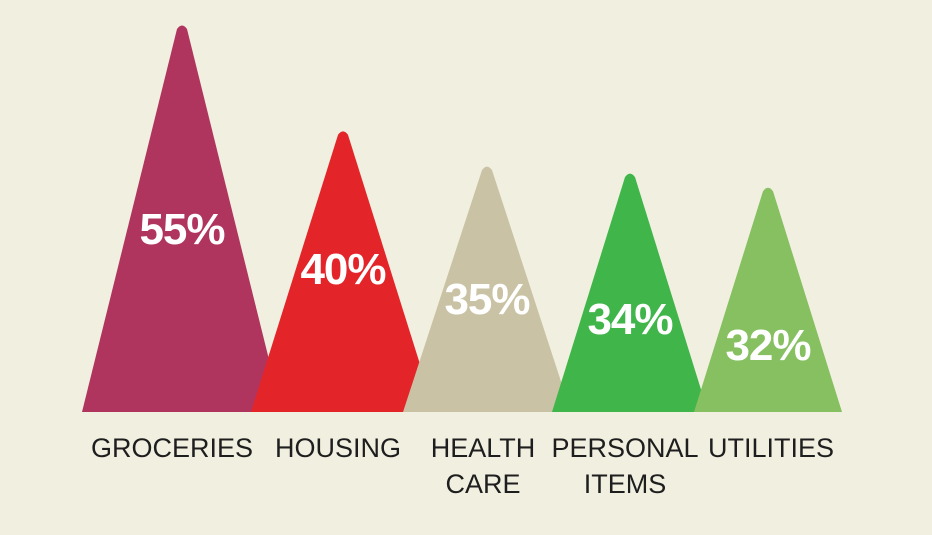 The width and height of the screenshot is (932, 535). Describe the element at coordinates (172, 448) in the screenshot. I see `category-label-1: GROCERIES` at that location.